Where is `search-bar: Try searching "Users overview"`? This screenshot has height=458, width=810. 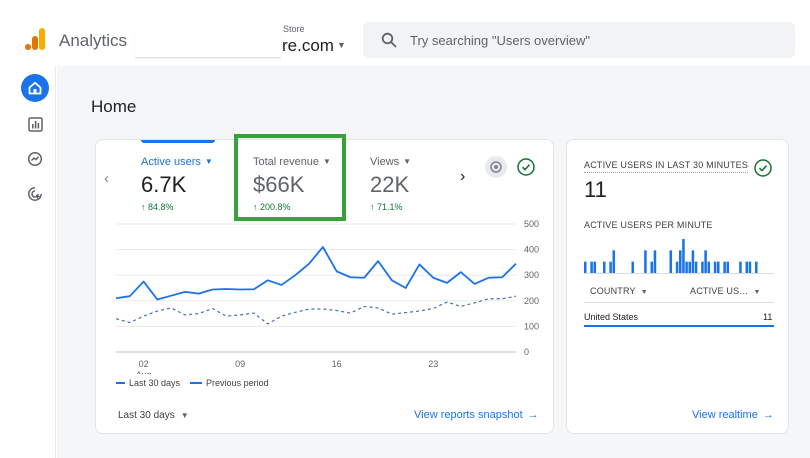 search-bar: Try searching "Users overview" is located at coordinates (579, 40).